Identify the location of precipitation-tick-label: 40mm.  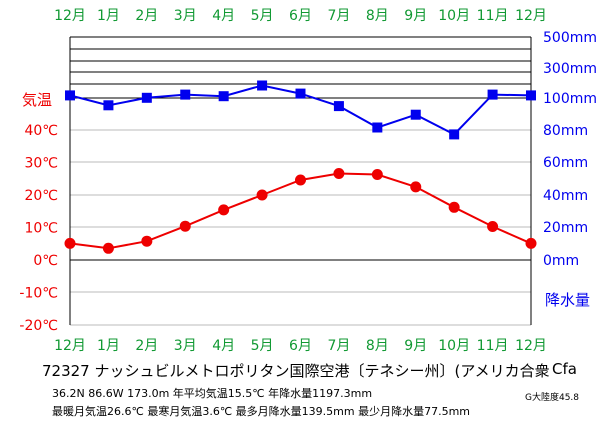
(565, 196).